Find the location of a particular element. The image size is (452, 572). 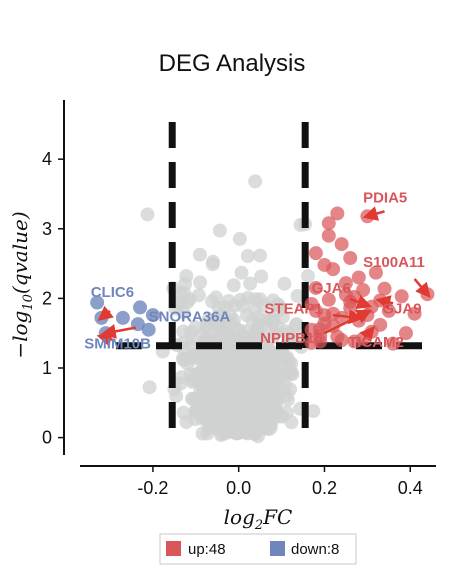

arrow-ticam2 is located at coordinates (367, 334).